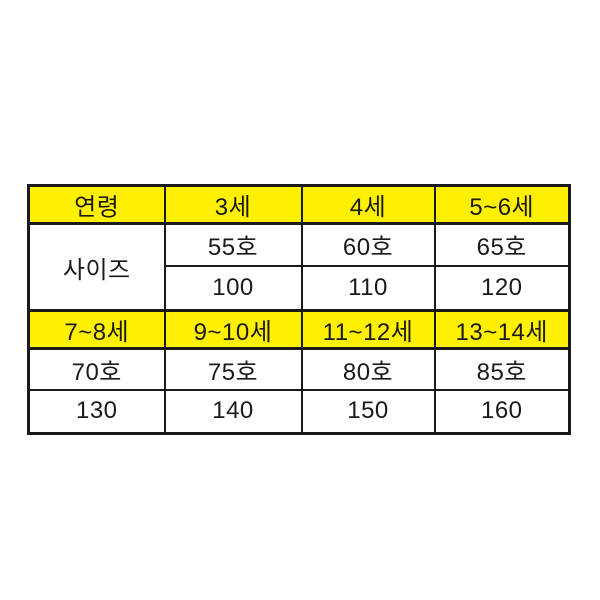  What do you see at coordinates (368, 329) in the screenshot?
I see `age-header-cell: 11~12세` at bounding box center [368, 329].